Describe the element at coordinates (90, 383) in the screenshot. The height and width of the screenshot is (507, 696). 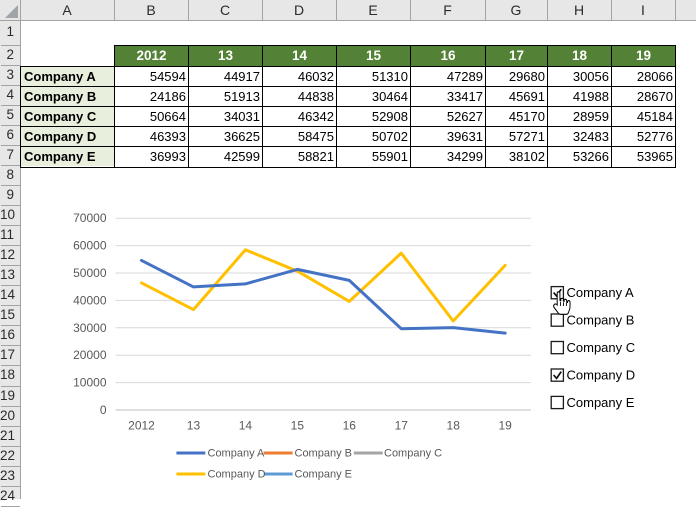
I see `svg-text: 10000` at that location.